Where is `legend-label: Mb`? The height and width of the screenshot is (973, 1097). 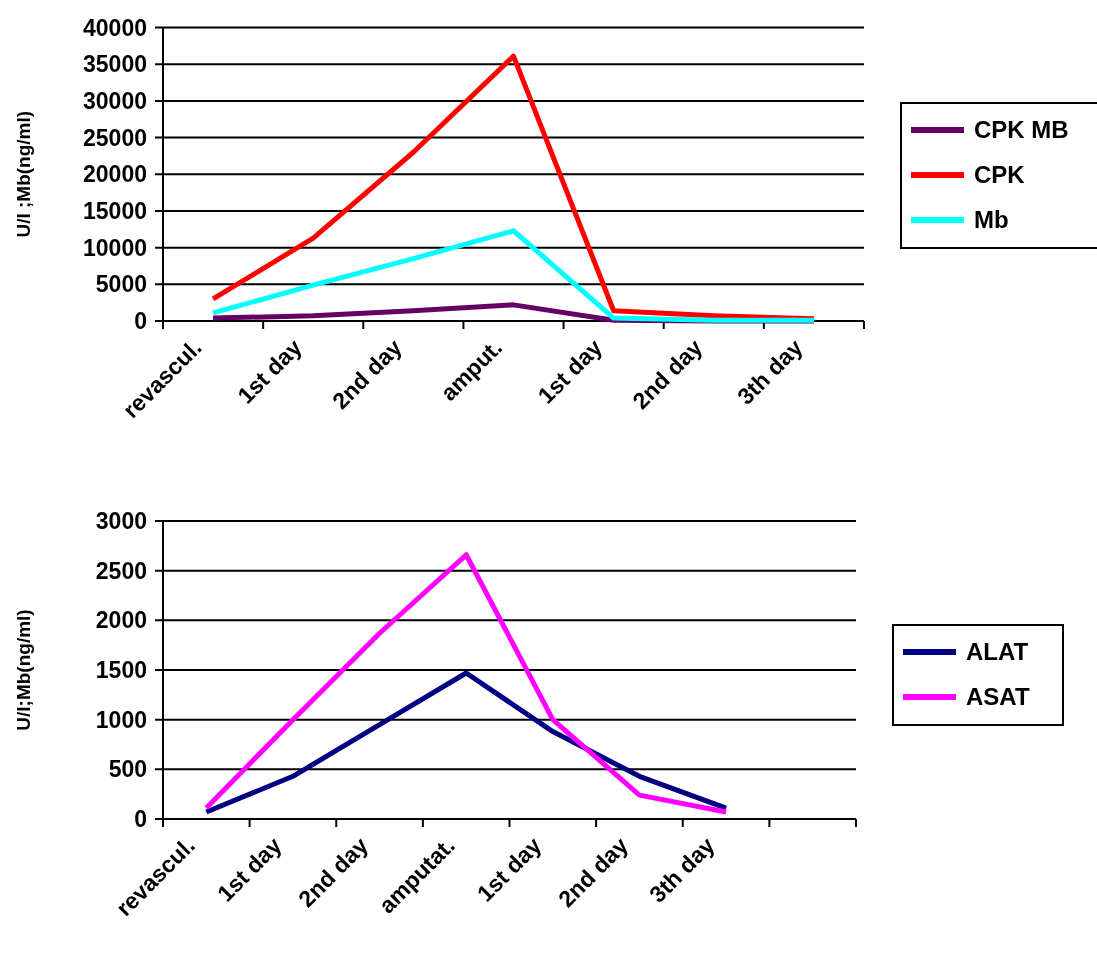
legend-label: Mb is located at coordinates (991, 220).